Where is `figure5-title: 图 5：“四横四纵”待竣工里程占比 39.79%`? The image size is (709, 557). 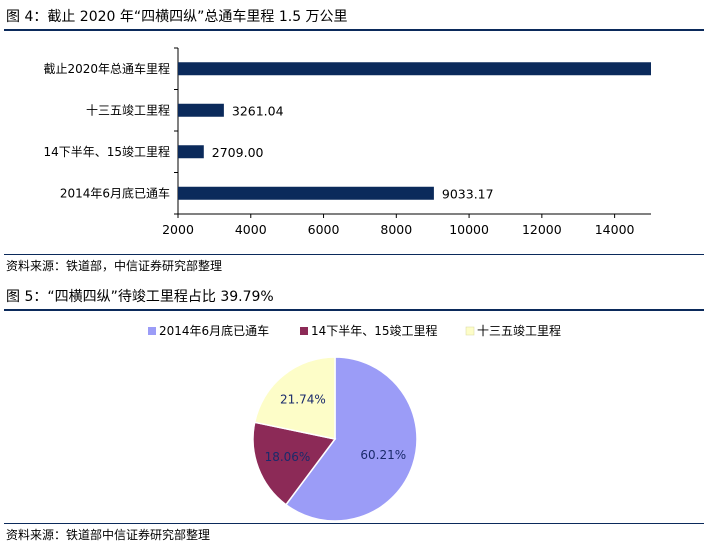
figure5-title: 图 5：“四横四纵”待竣工里程占比 39.79% is located at coordinates (140, 297).